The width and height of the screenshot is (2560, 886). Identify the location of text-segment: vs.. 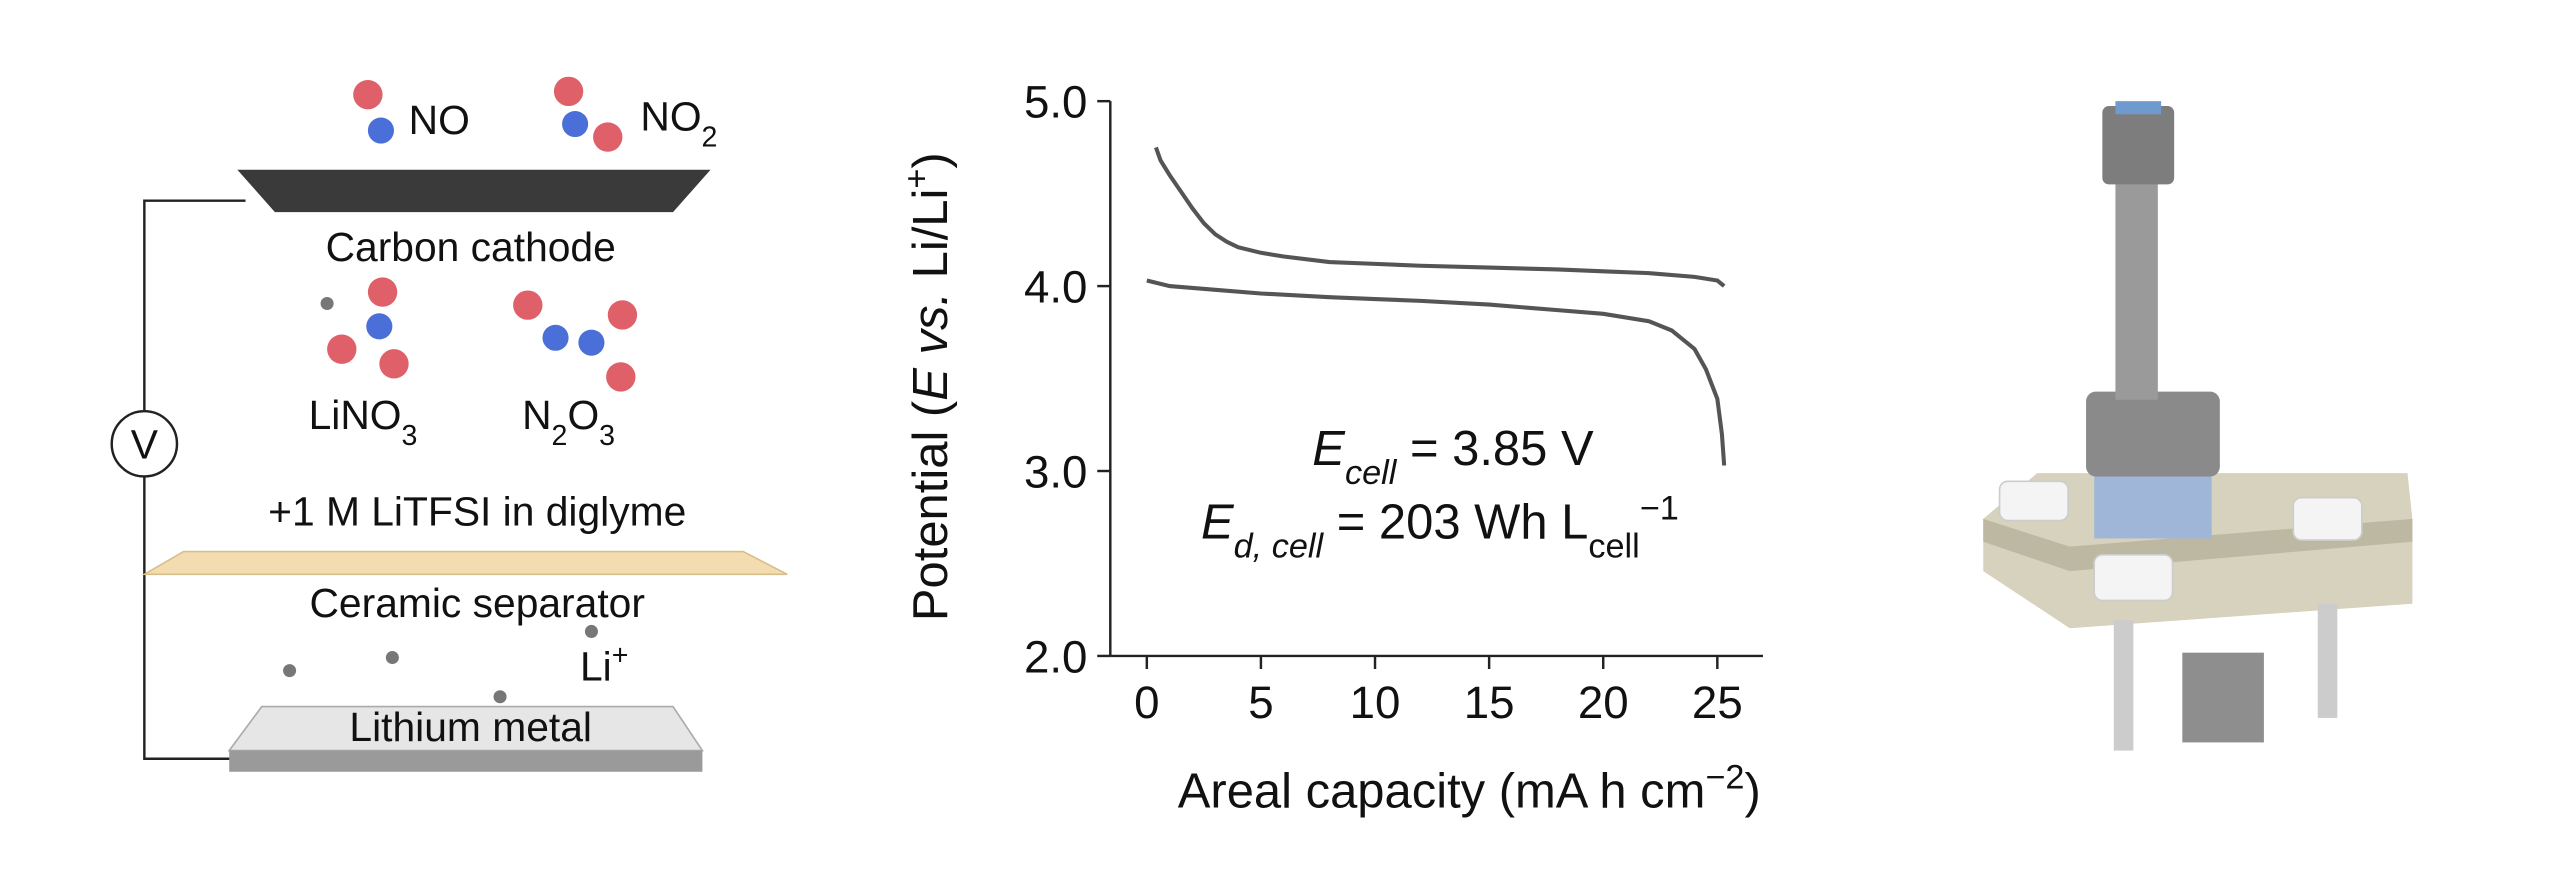
(931, 323).